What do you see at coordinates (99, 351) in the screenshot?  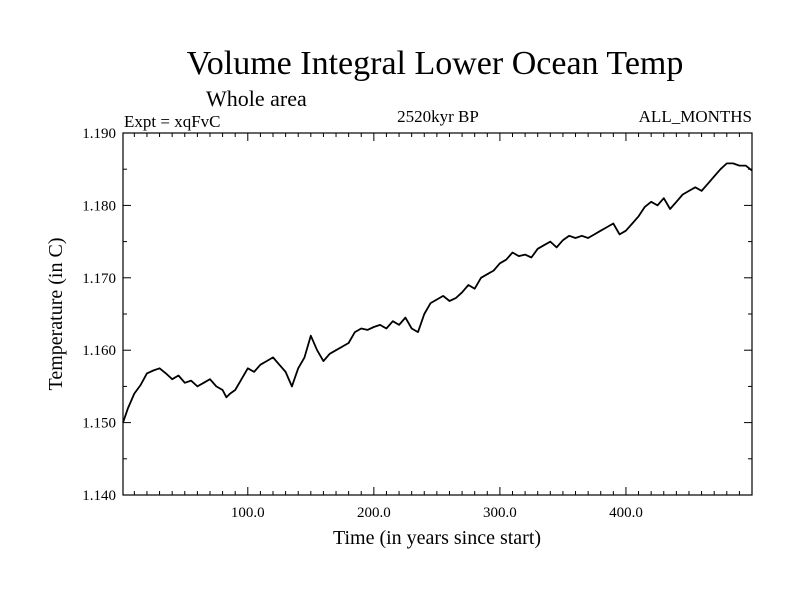 I see `y-tick-label: 1.160` at bounding box center [99, 351].